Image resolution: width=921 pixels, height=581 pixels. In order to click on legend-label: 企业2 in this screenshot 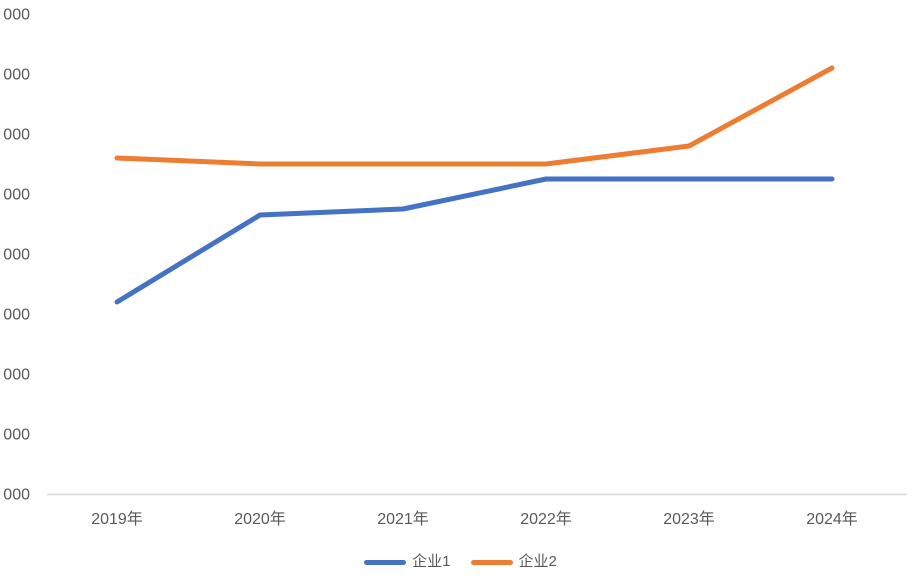, I will do `click(537, 561)`.